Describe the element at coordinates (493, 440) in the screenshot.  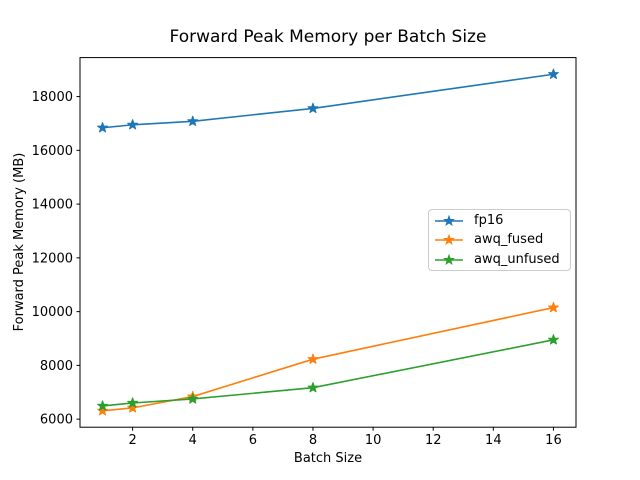
I see `x-tick-label: 14` at that location.